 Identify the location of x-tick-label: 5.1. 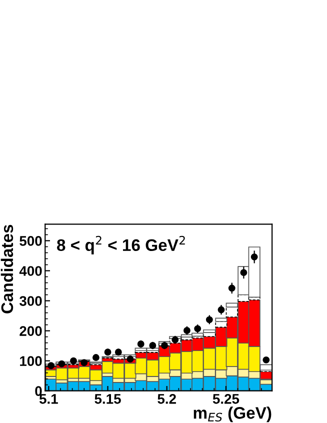
(48, 399).